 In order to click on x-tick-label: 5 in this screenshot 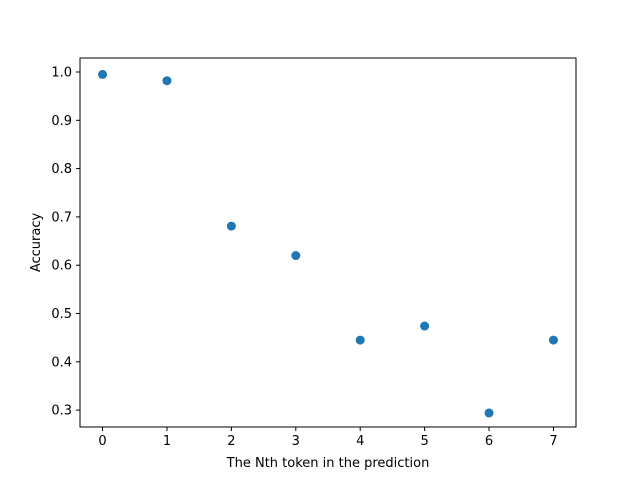, I will do `click(424, 441)`.